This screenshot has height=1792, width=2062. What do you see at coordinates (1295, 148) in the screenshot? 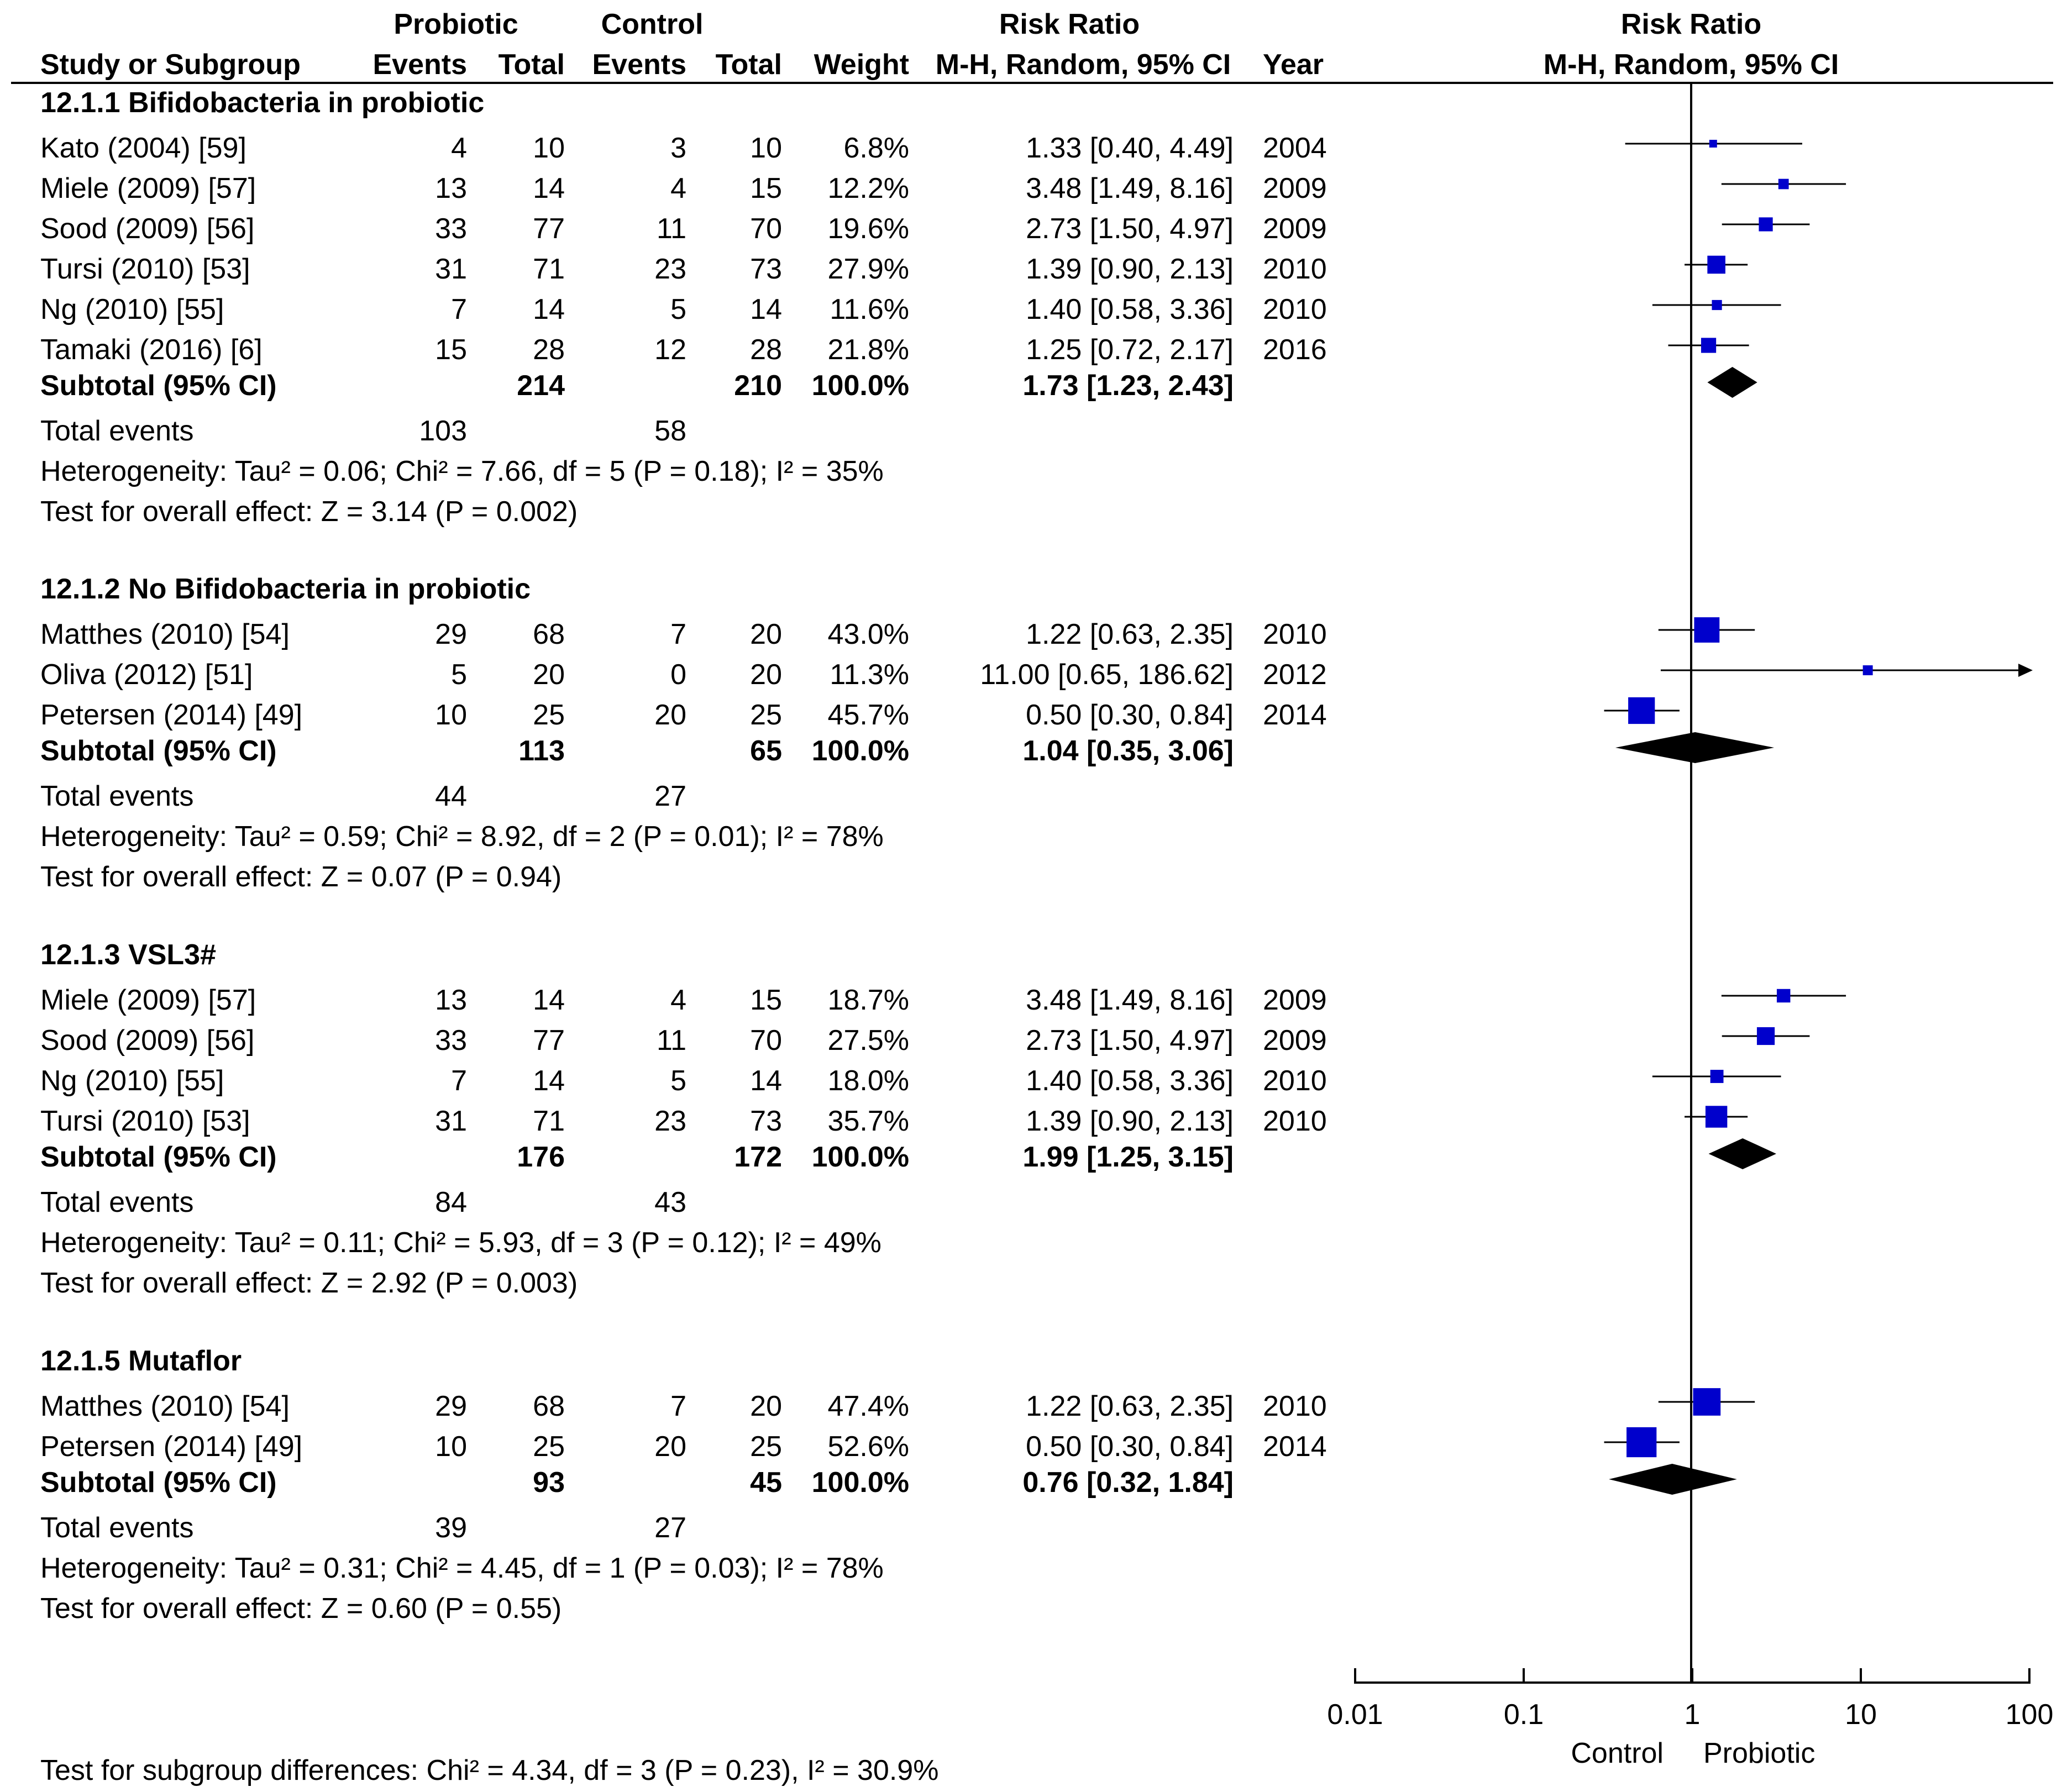
I see `study-year: 2004` at bounding box center [1295, 148].